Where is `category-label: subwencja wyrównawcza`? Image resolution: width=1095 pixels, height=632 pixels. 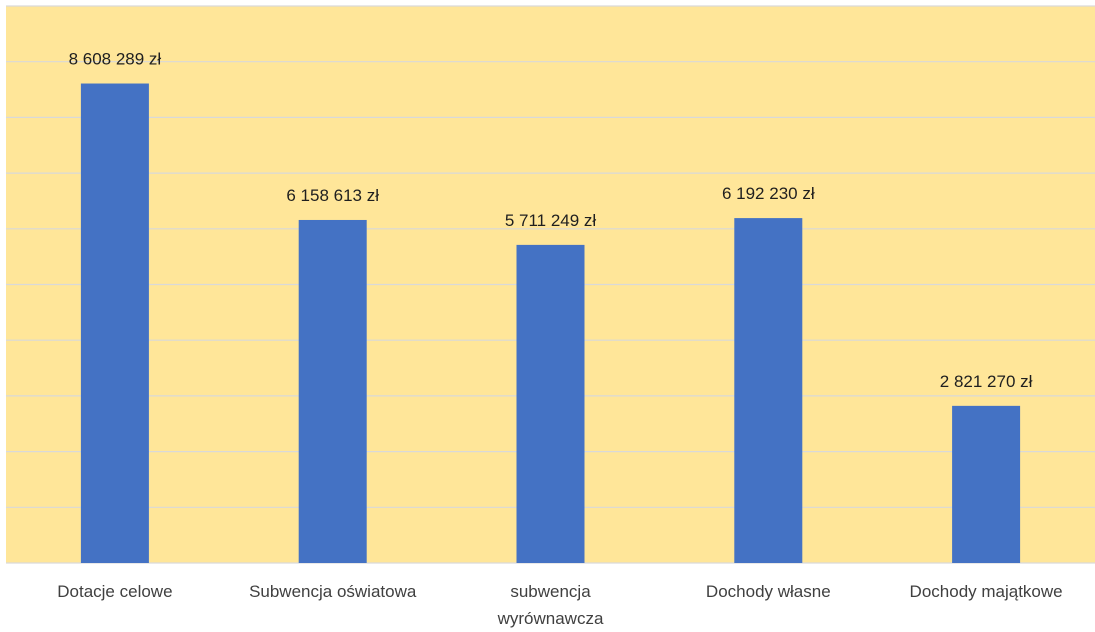 category-label: subwencja wyrównawcza is located at coordinates (550, 605).